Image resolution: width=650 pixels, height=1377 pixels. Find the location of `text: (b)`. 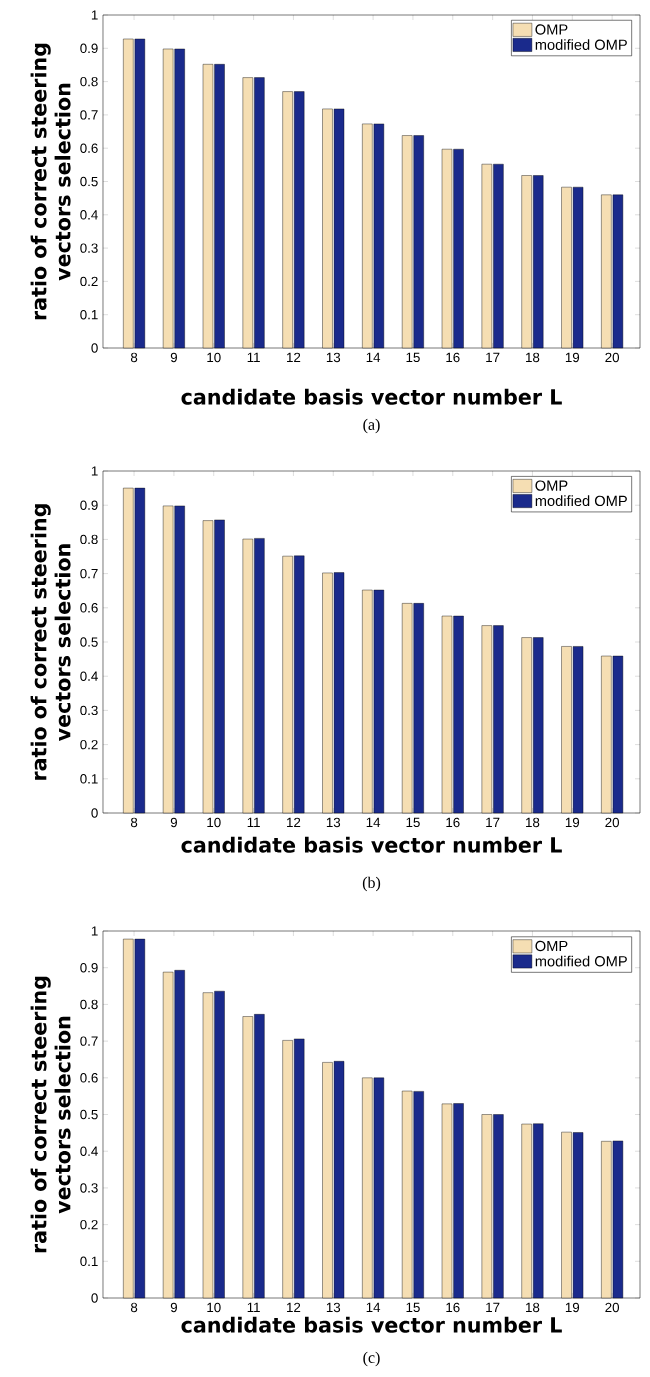

text: (b) is located at coordinates (371, 884).